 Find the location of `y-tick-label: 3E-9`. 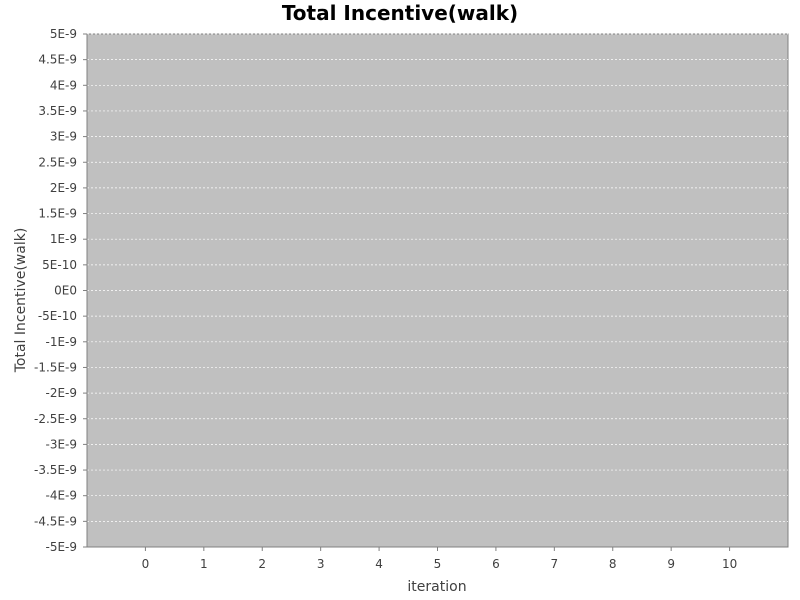

y-tick-label: 3E-9 is located at coordinates (63, 137).